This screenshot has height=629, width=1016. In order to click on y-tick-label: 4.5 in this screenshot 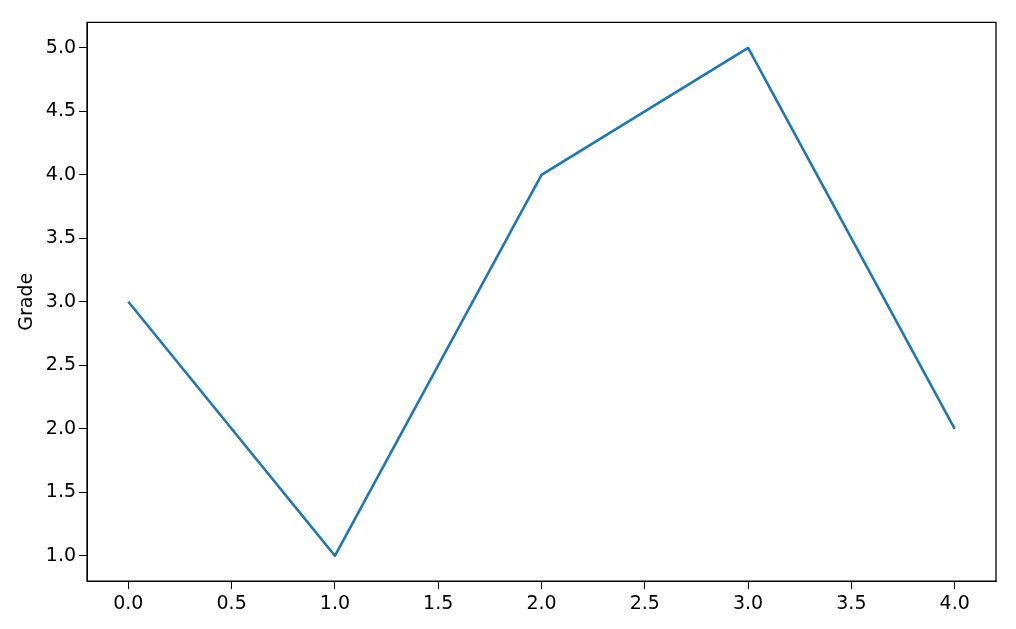, I will do `click(61, 109)`.